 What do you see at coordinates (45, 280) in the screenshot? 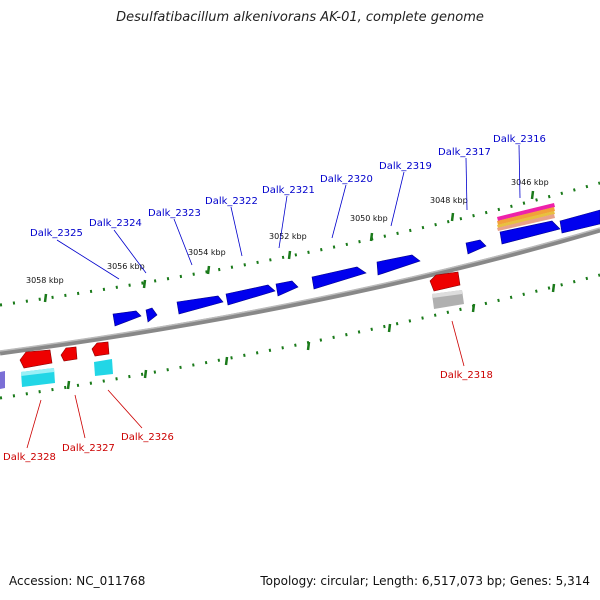
I see `kbp-label-3058: 3058 kbp` at bounding box center [45, 280].